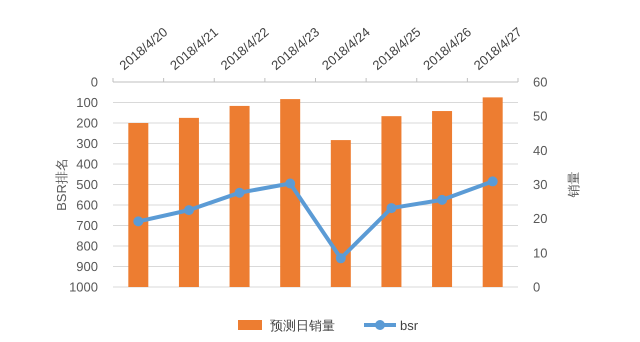 The image size is (640, 342). Describe the element at coordinates (87, 102) in the screenshot. I see `y-tick-label: 100` at that location.